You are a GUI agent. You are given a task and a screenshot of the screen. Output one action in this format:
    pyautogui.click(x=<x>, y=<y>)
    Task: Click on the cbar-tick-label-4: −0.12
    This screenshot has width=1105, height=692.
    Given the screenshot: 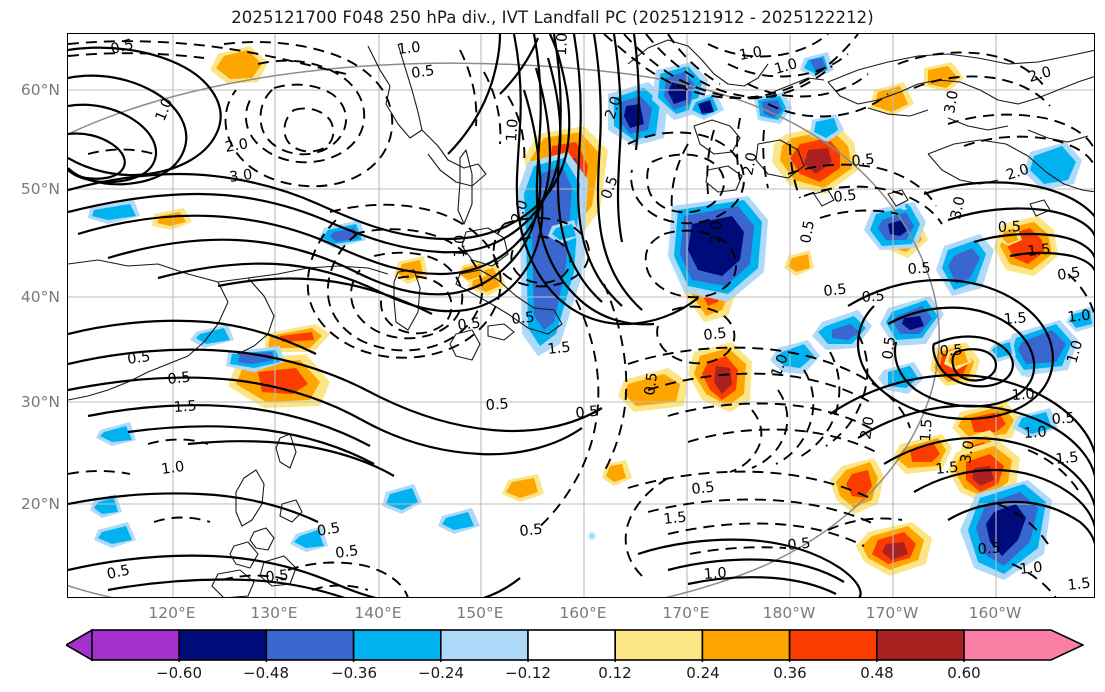 What is the action you would take?
    pyautogui.click(x=528, y=673)
    